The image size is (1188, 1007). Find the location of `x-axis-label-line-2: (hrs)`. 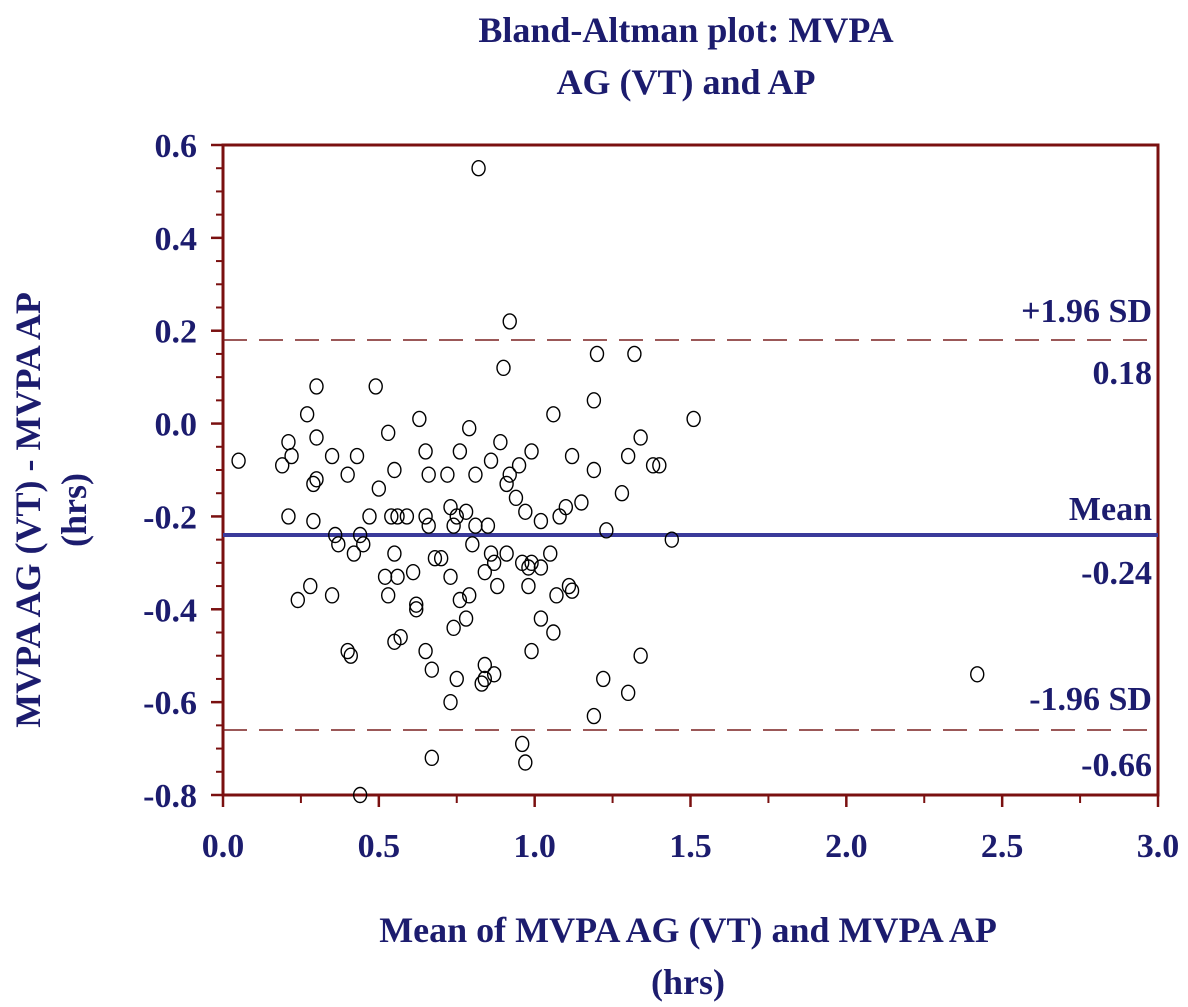

x-axis-label-line-2: (hrs) is located at coordinates (688, 982).